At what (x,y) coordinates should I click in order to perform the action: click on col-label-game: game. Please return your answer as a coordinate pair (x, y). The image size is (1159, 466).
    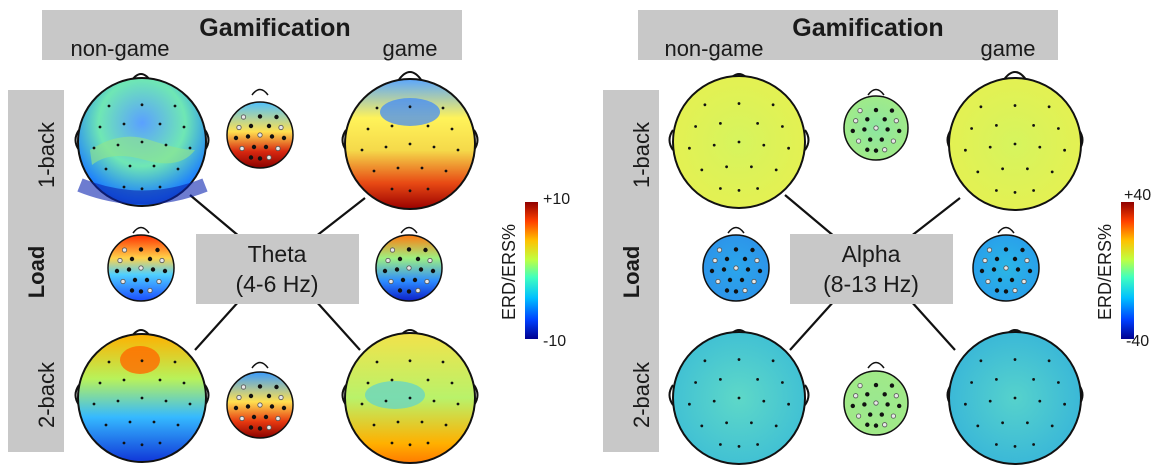
    Looking at the image, I should click on (1007, 48).